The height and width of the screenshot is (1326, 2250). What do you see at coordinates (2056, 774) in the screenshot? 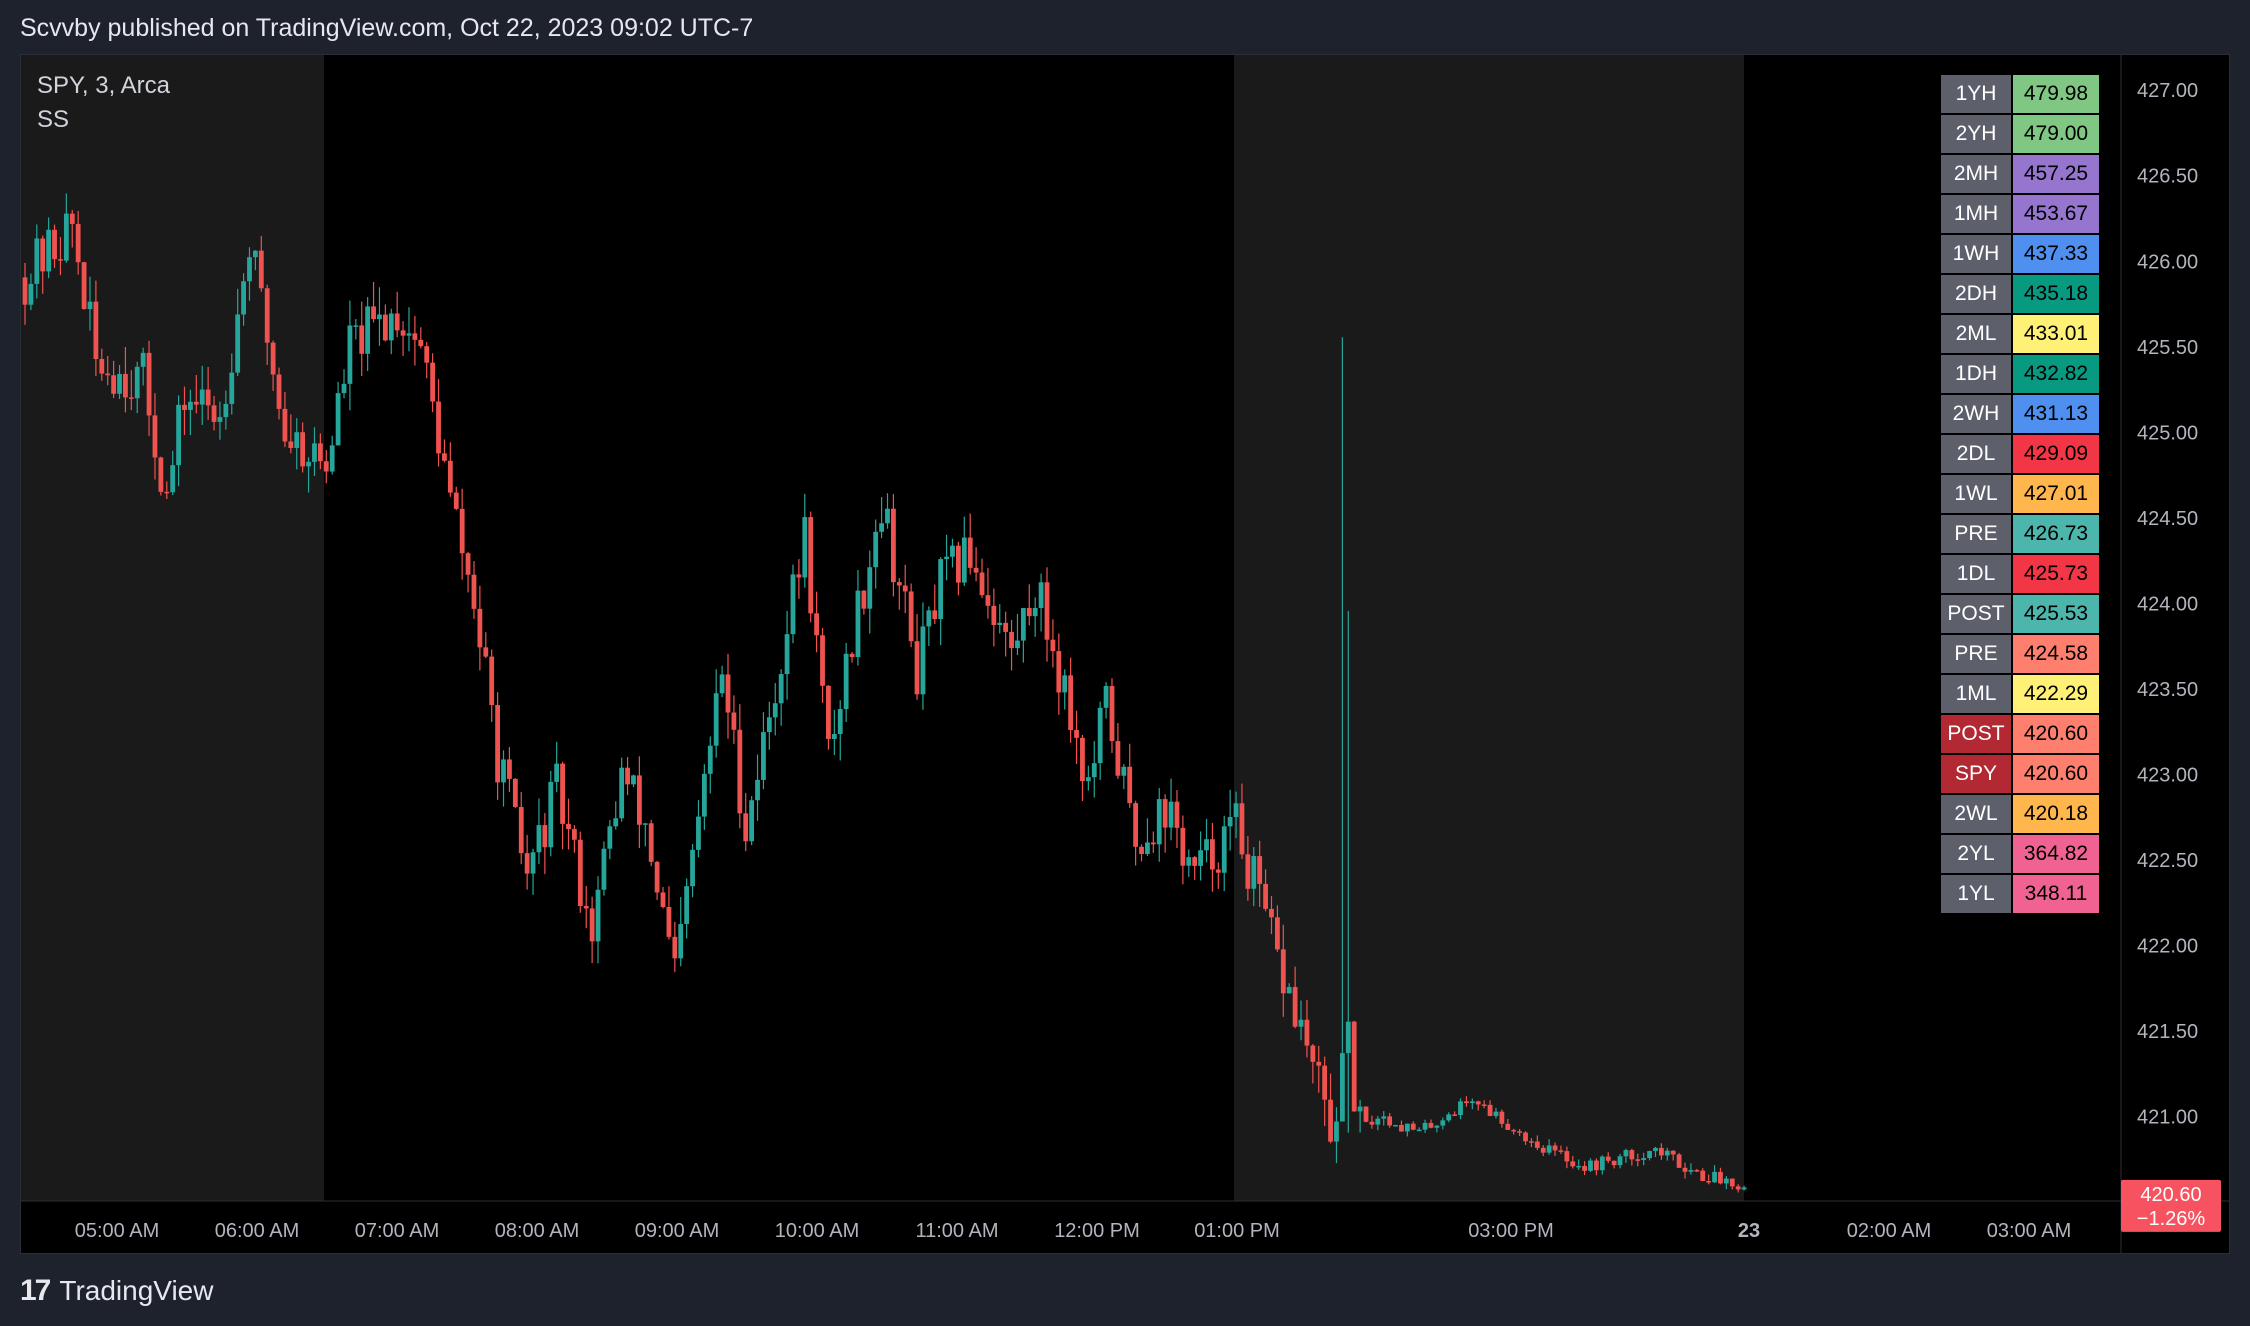
I see `level-value: 420.60` at bounding box center [2056, 774].